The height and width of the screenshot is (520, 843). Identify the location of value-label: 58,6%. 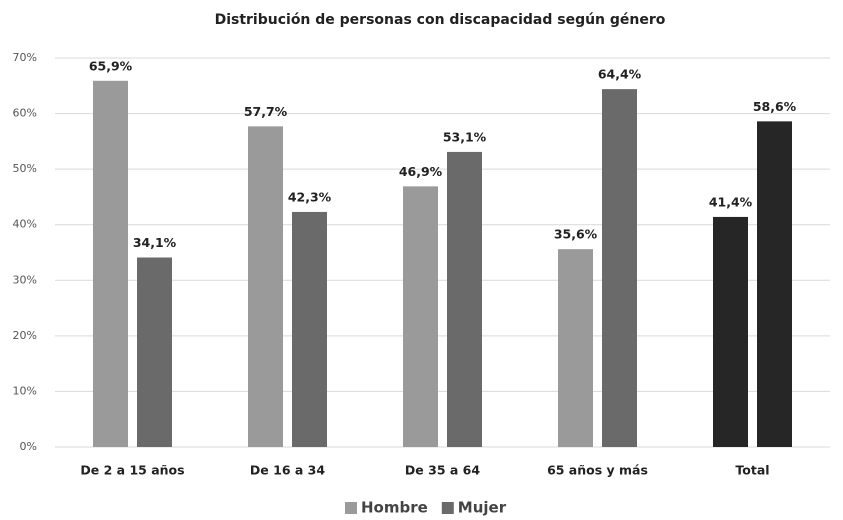
(775, 106).